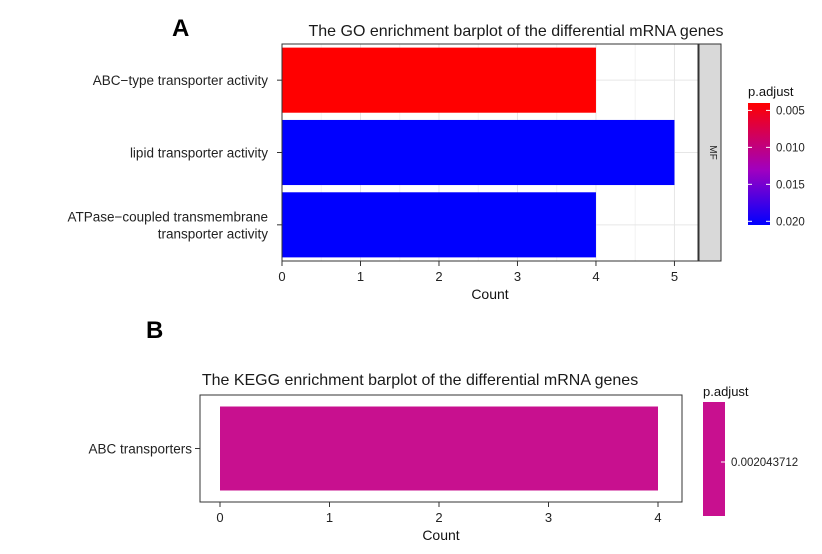 Image resolution: width=822 pixels, height=554 pixels. I want to click on panel-a-legend-title: p.adjust, so click(771, 91).